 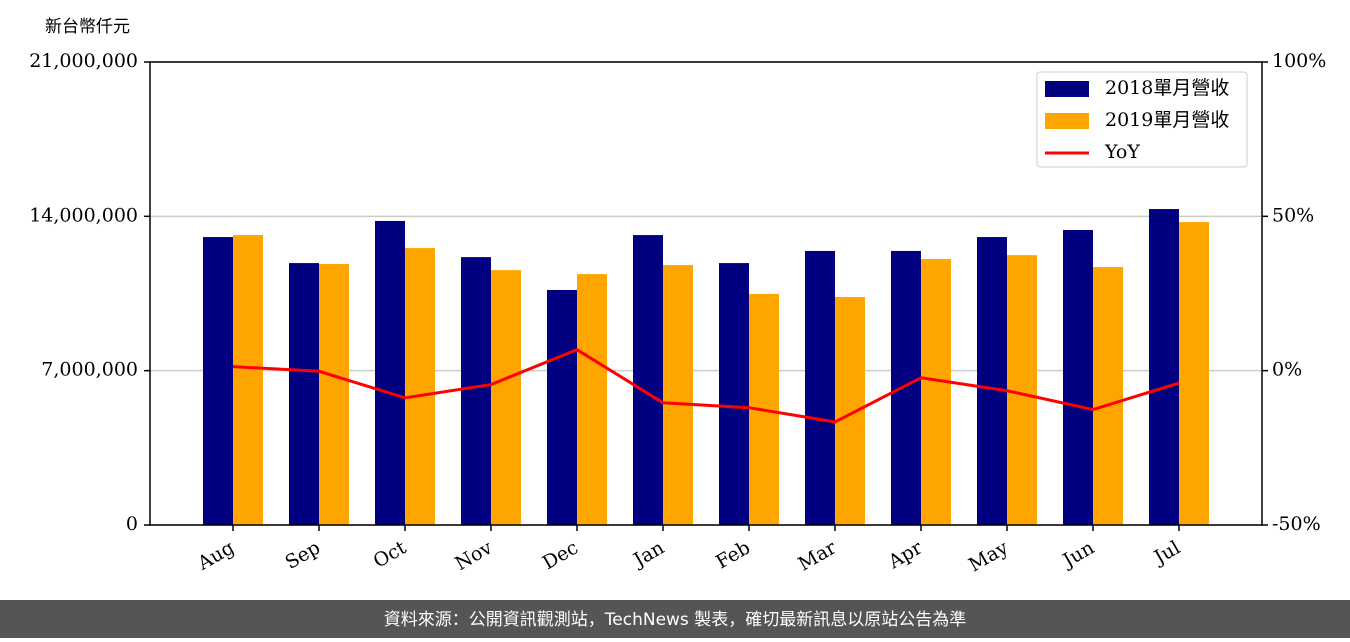 What do you see at coordinates (1122, 152) in the screenshot?
I see `legend-label: YoY` at bounding box center [1122, 152].